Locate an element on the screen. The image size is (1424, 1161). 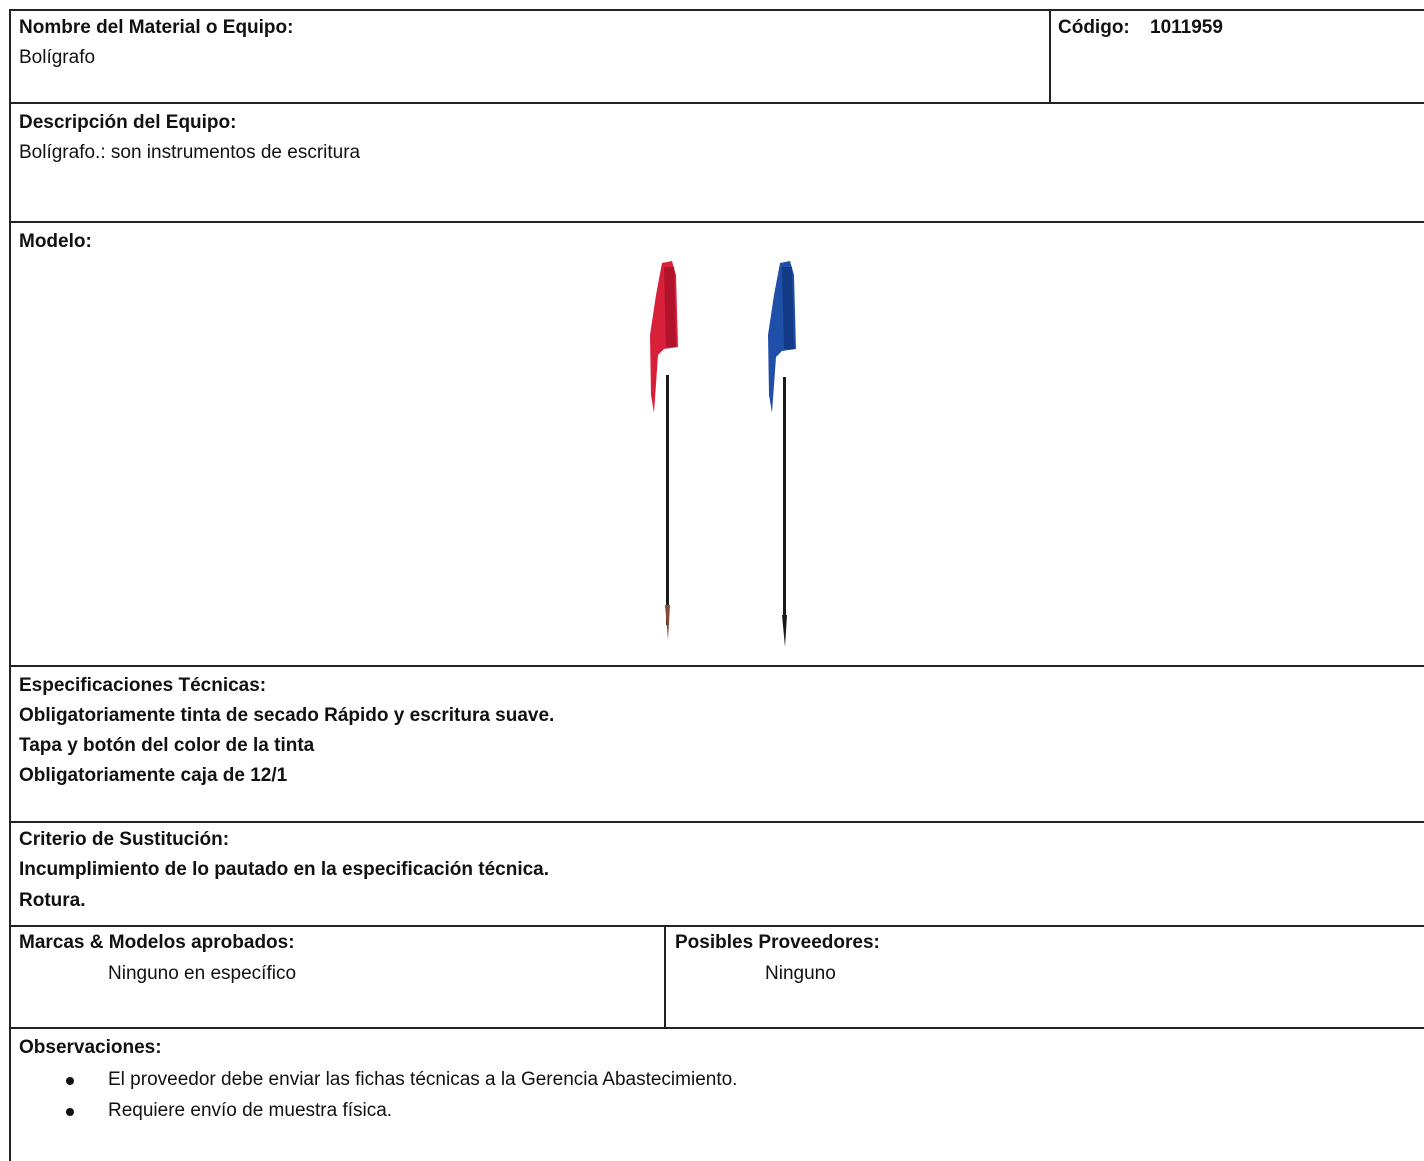
field-label: Especificaciones Técnicas: is located at coordinates (143, 685).